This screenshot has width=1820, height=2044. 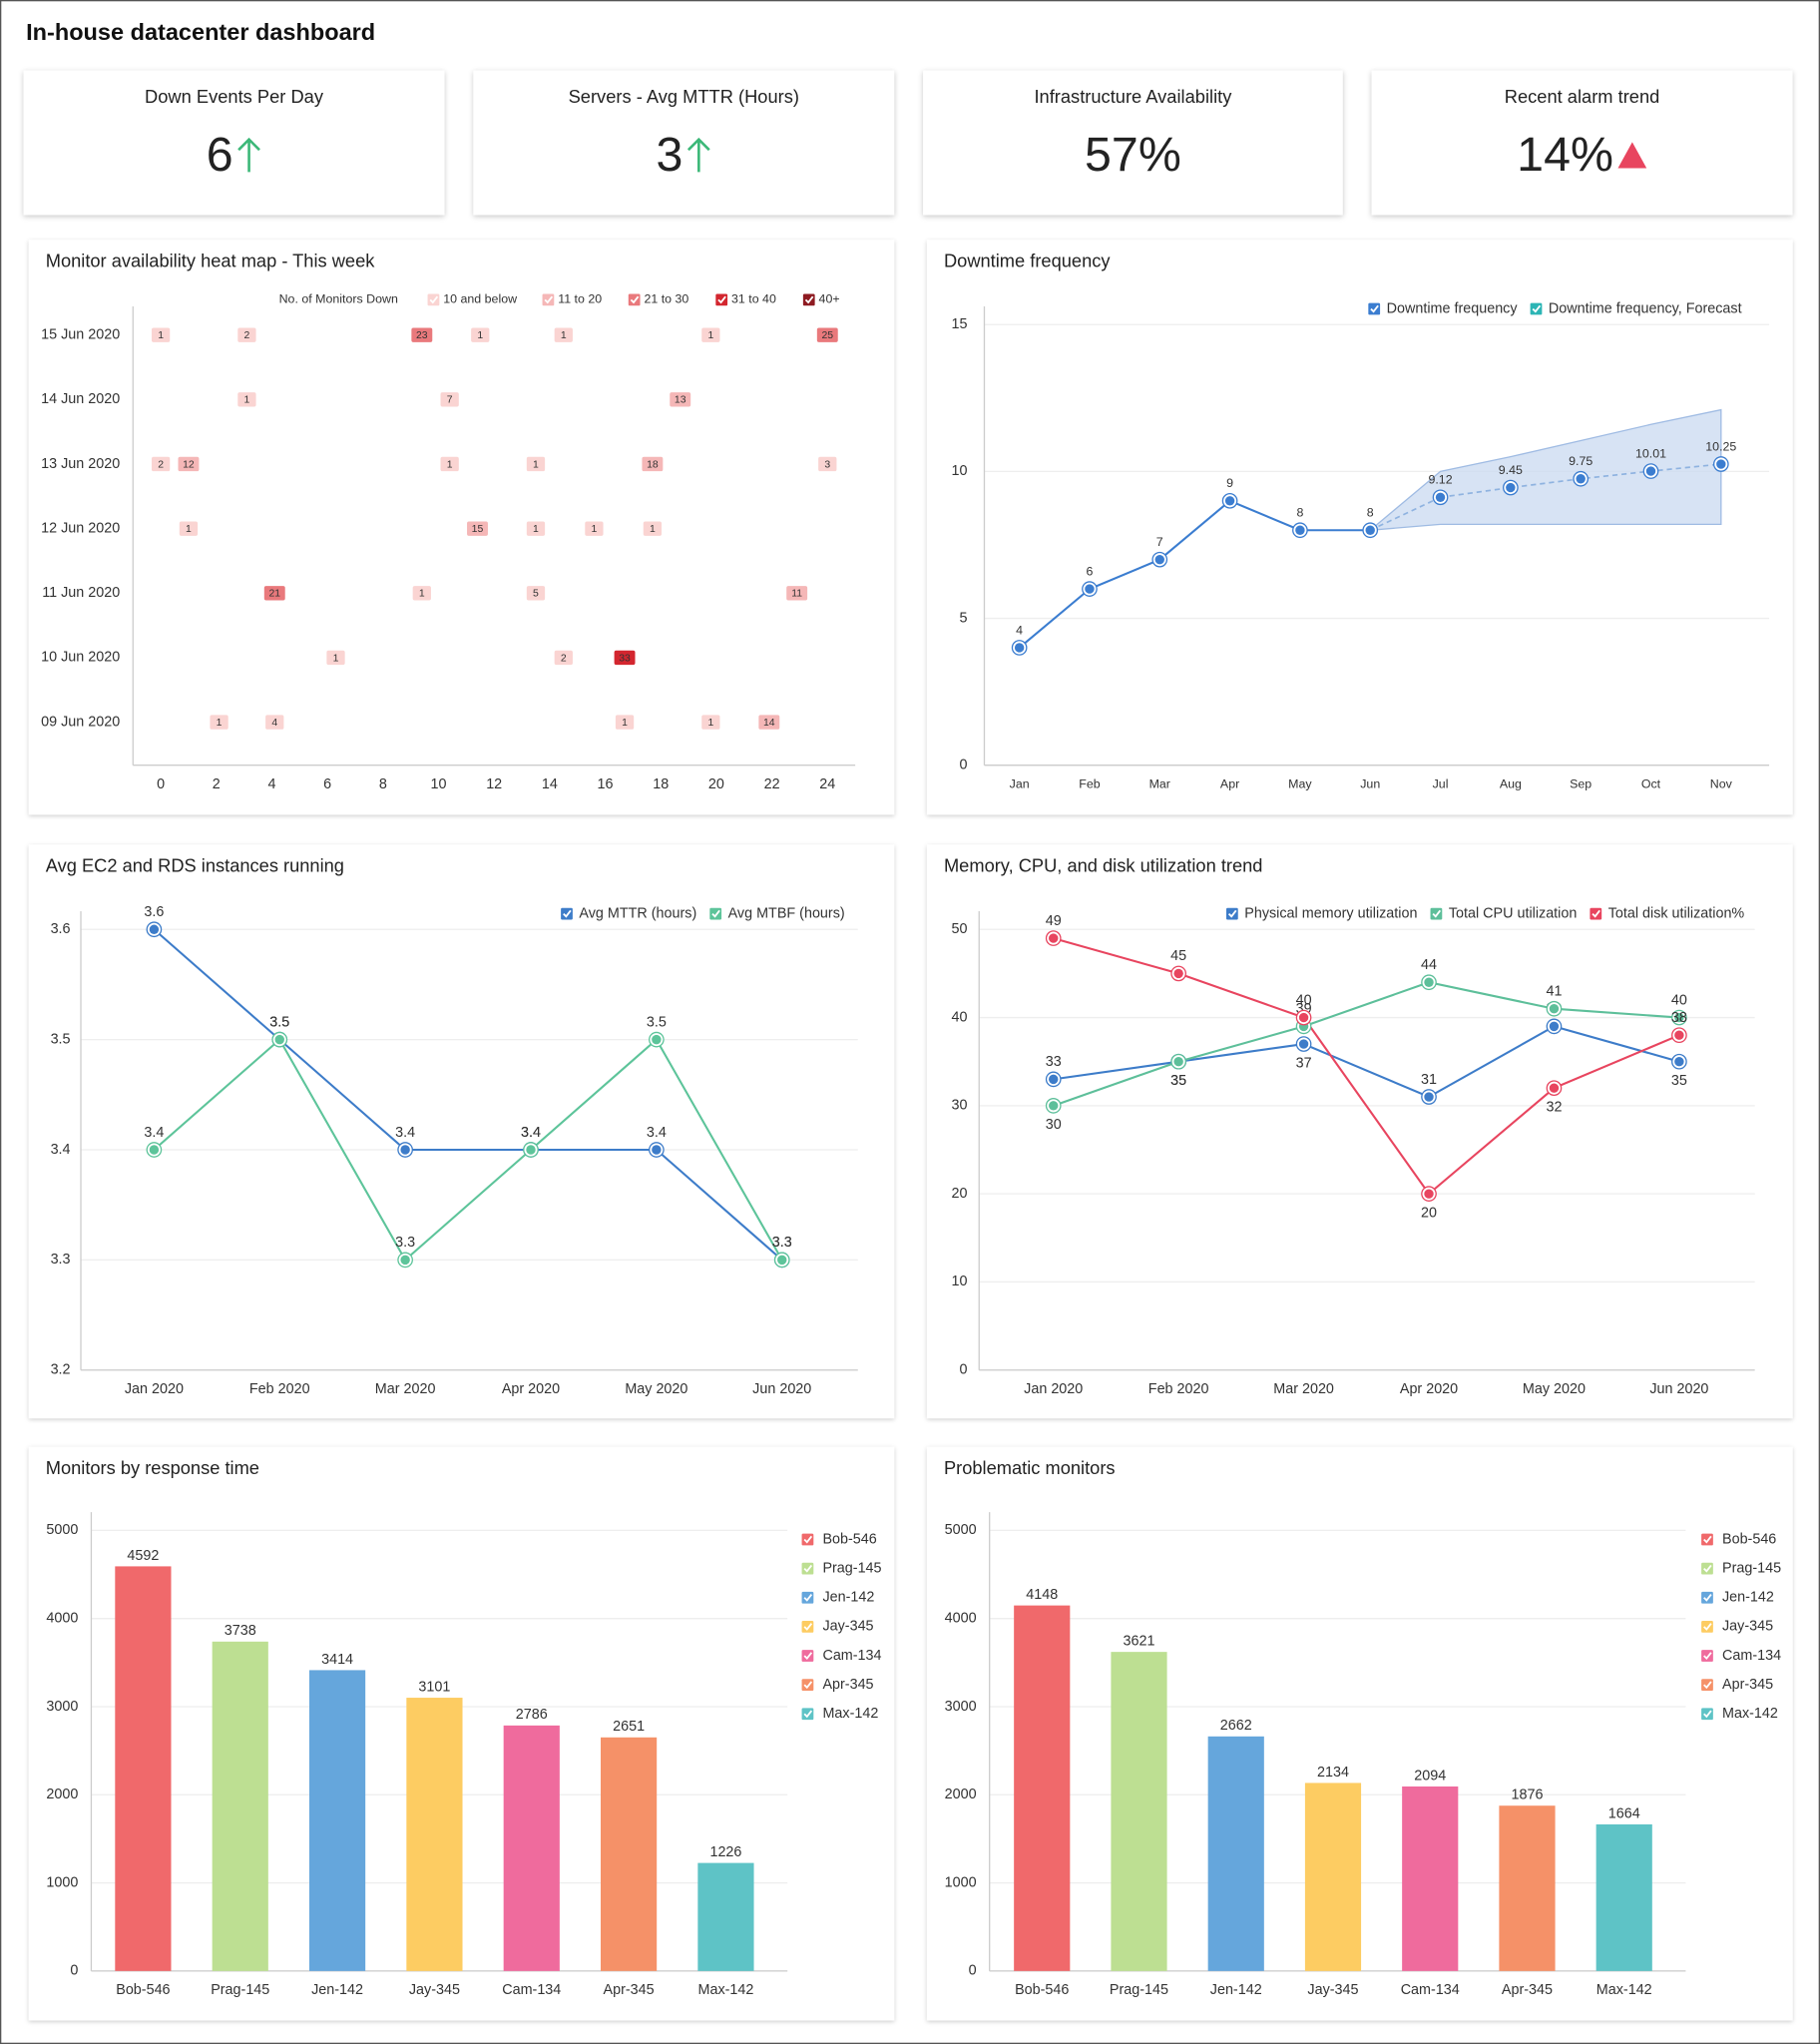 I want to click on y-tick-label: 30, so click(x=960, y=1106).